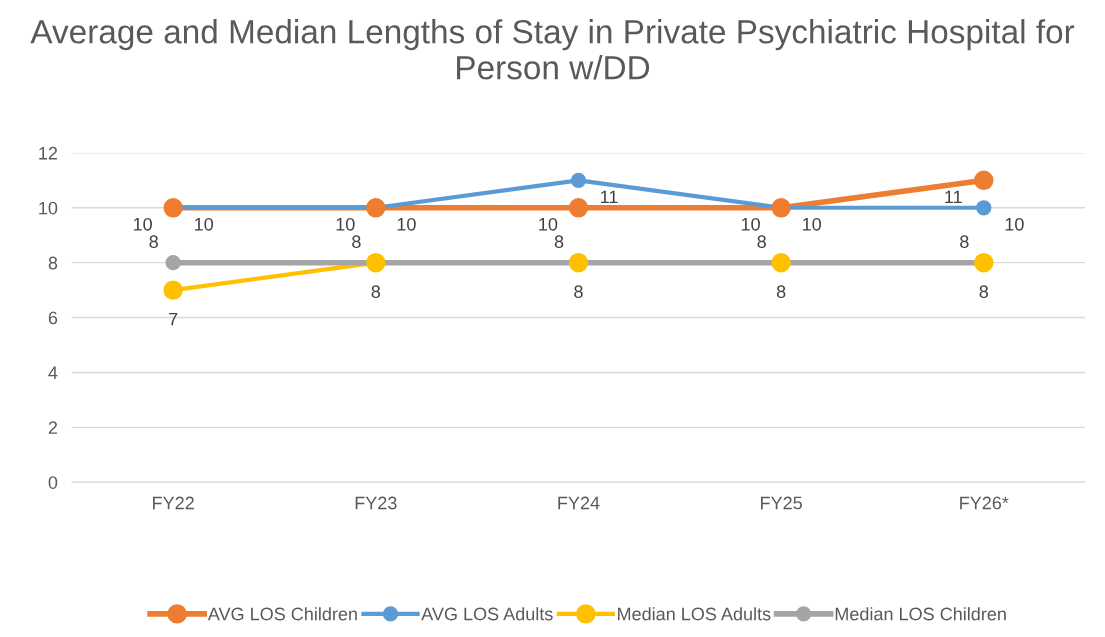  Describe the element at coordinates (53, 318) in the screenshot. I see `y-tick-label: 6` at that location.